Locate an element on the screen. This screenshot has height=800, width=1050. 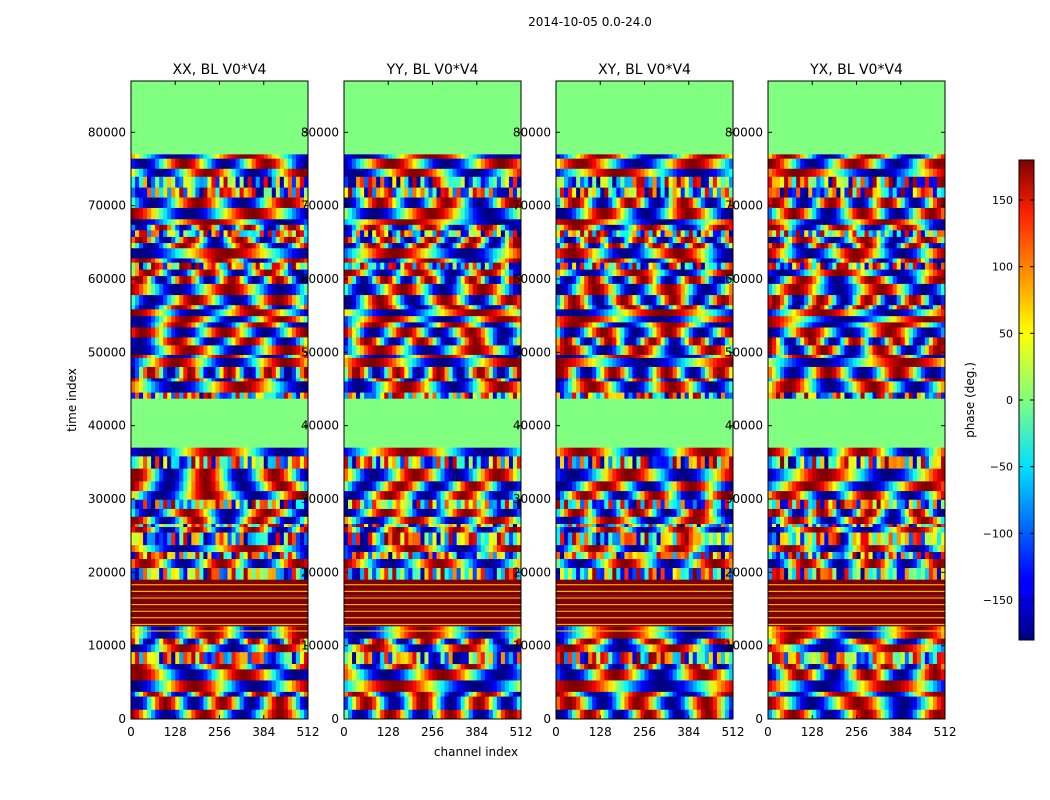
panel-title: XX, BL V0*V4 is located at coordinates (220, 70).